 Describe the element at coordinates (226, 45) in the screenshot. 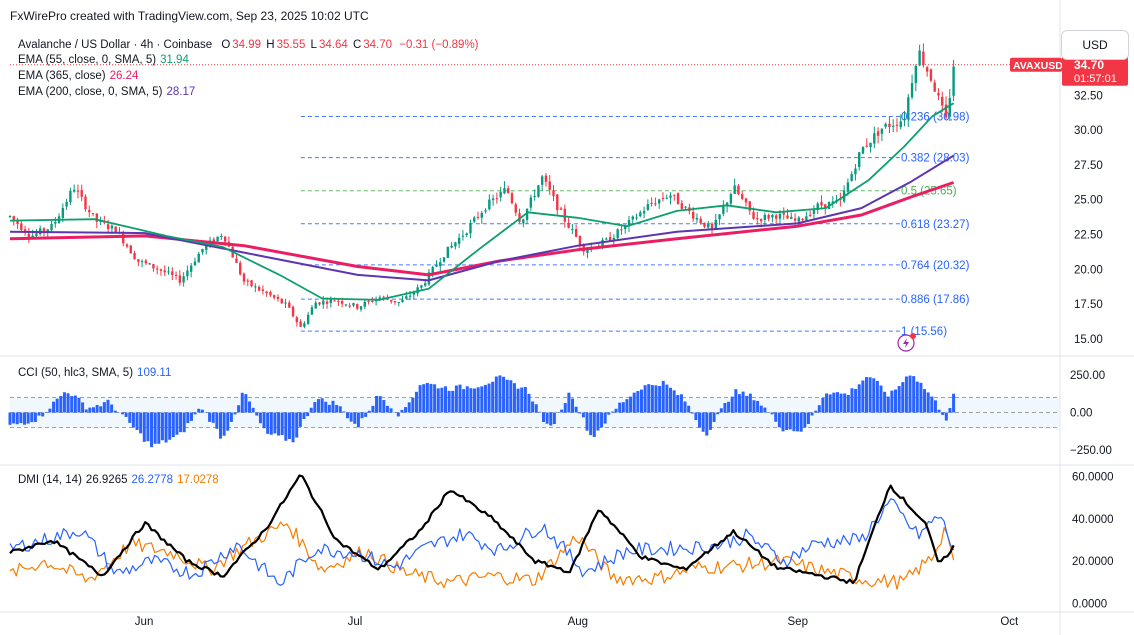

I see `open-label: O` at that location.